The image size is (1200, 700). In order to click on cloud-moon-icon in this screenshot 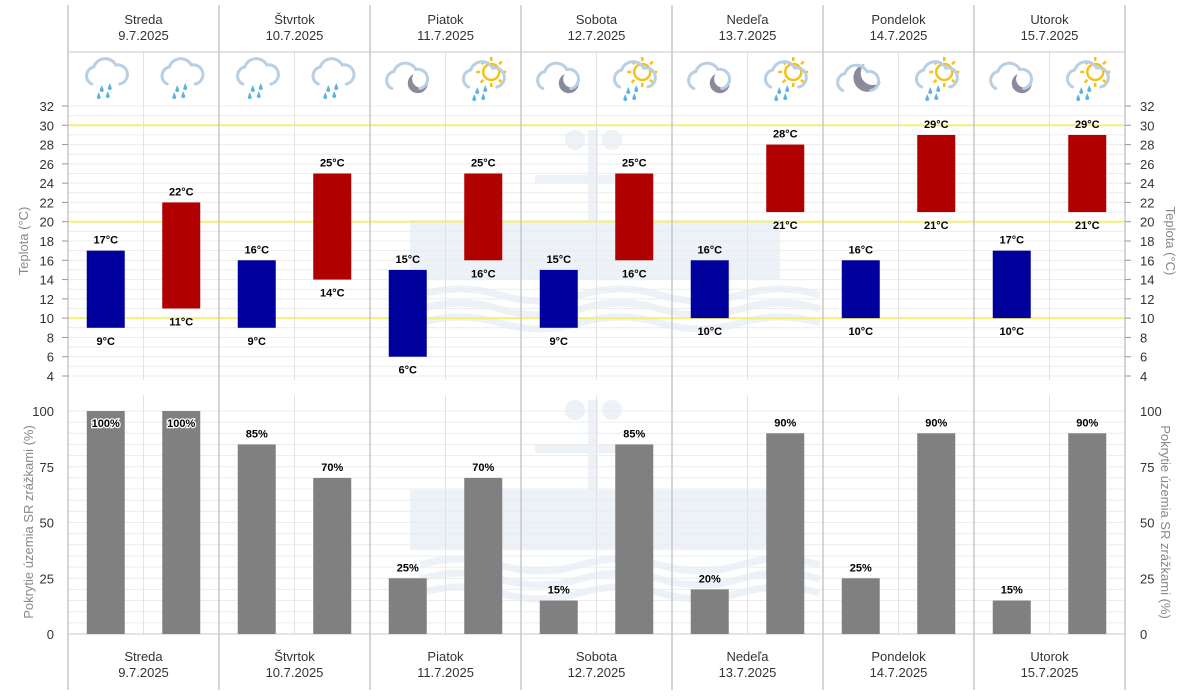, I will do `click(558, 77)`.